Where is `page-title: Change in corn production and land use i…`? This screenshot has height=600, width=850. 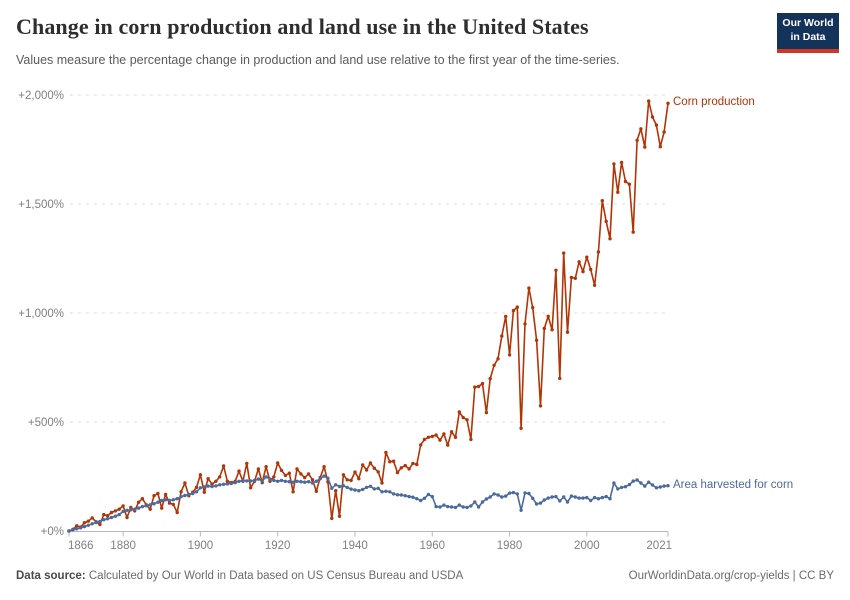
page-title: Change in corn production and land use i… is located at coordinates (302, 26).